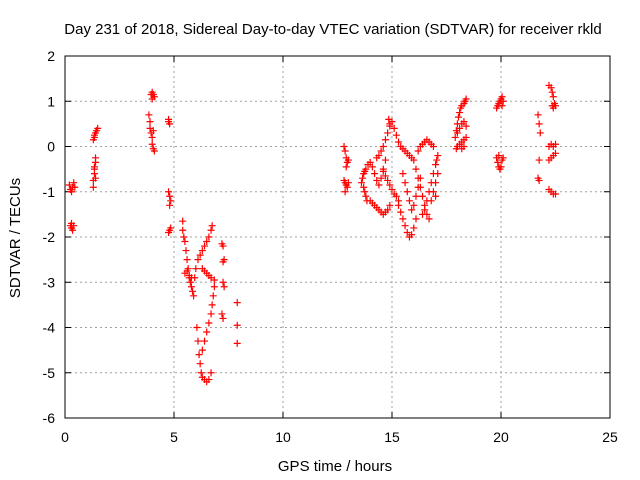 This screenshot has height=480, width=640. Describe the element at coordinates (610, 437) in the screenshot. I see `x-tick-label: 25` at that location.